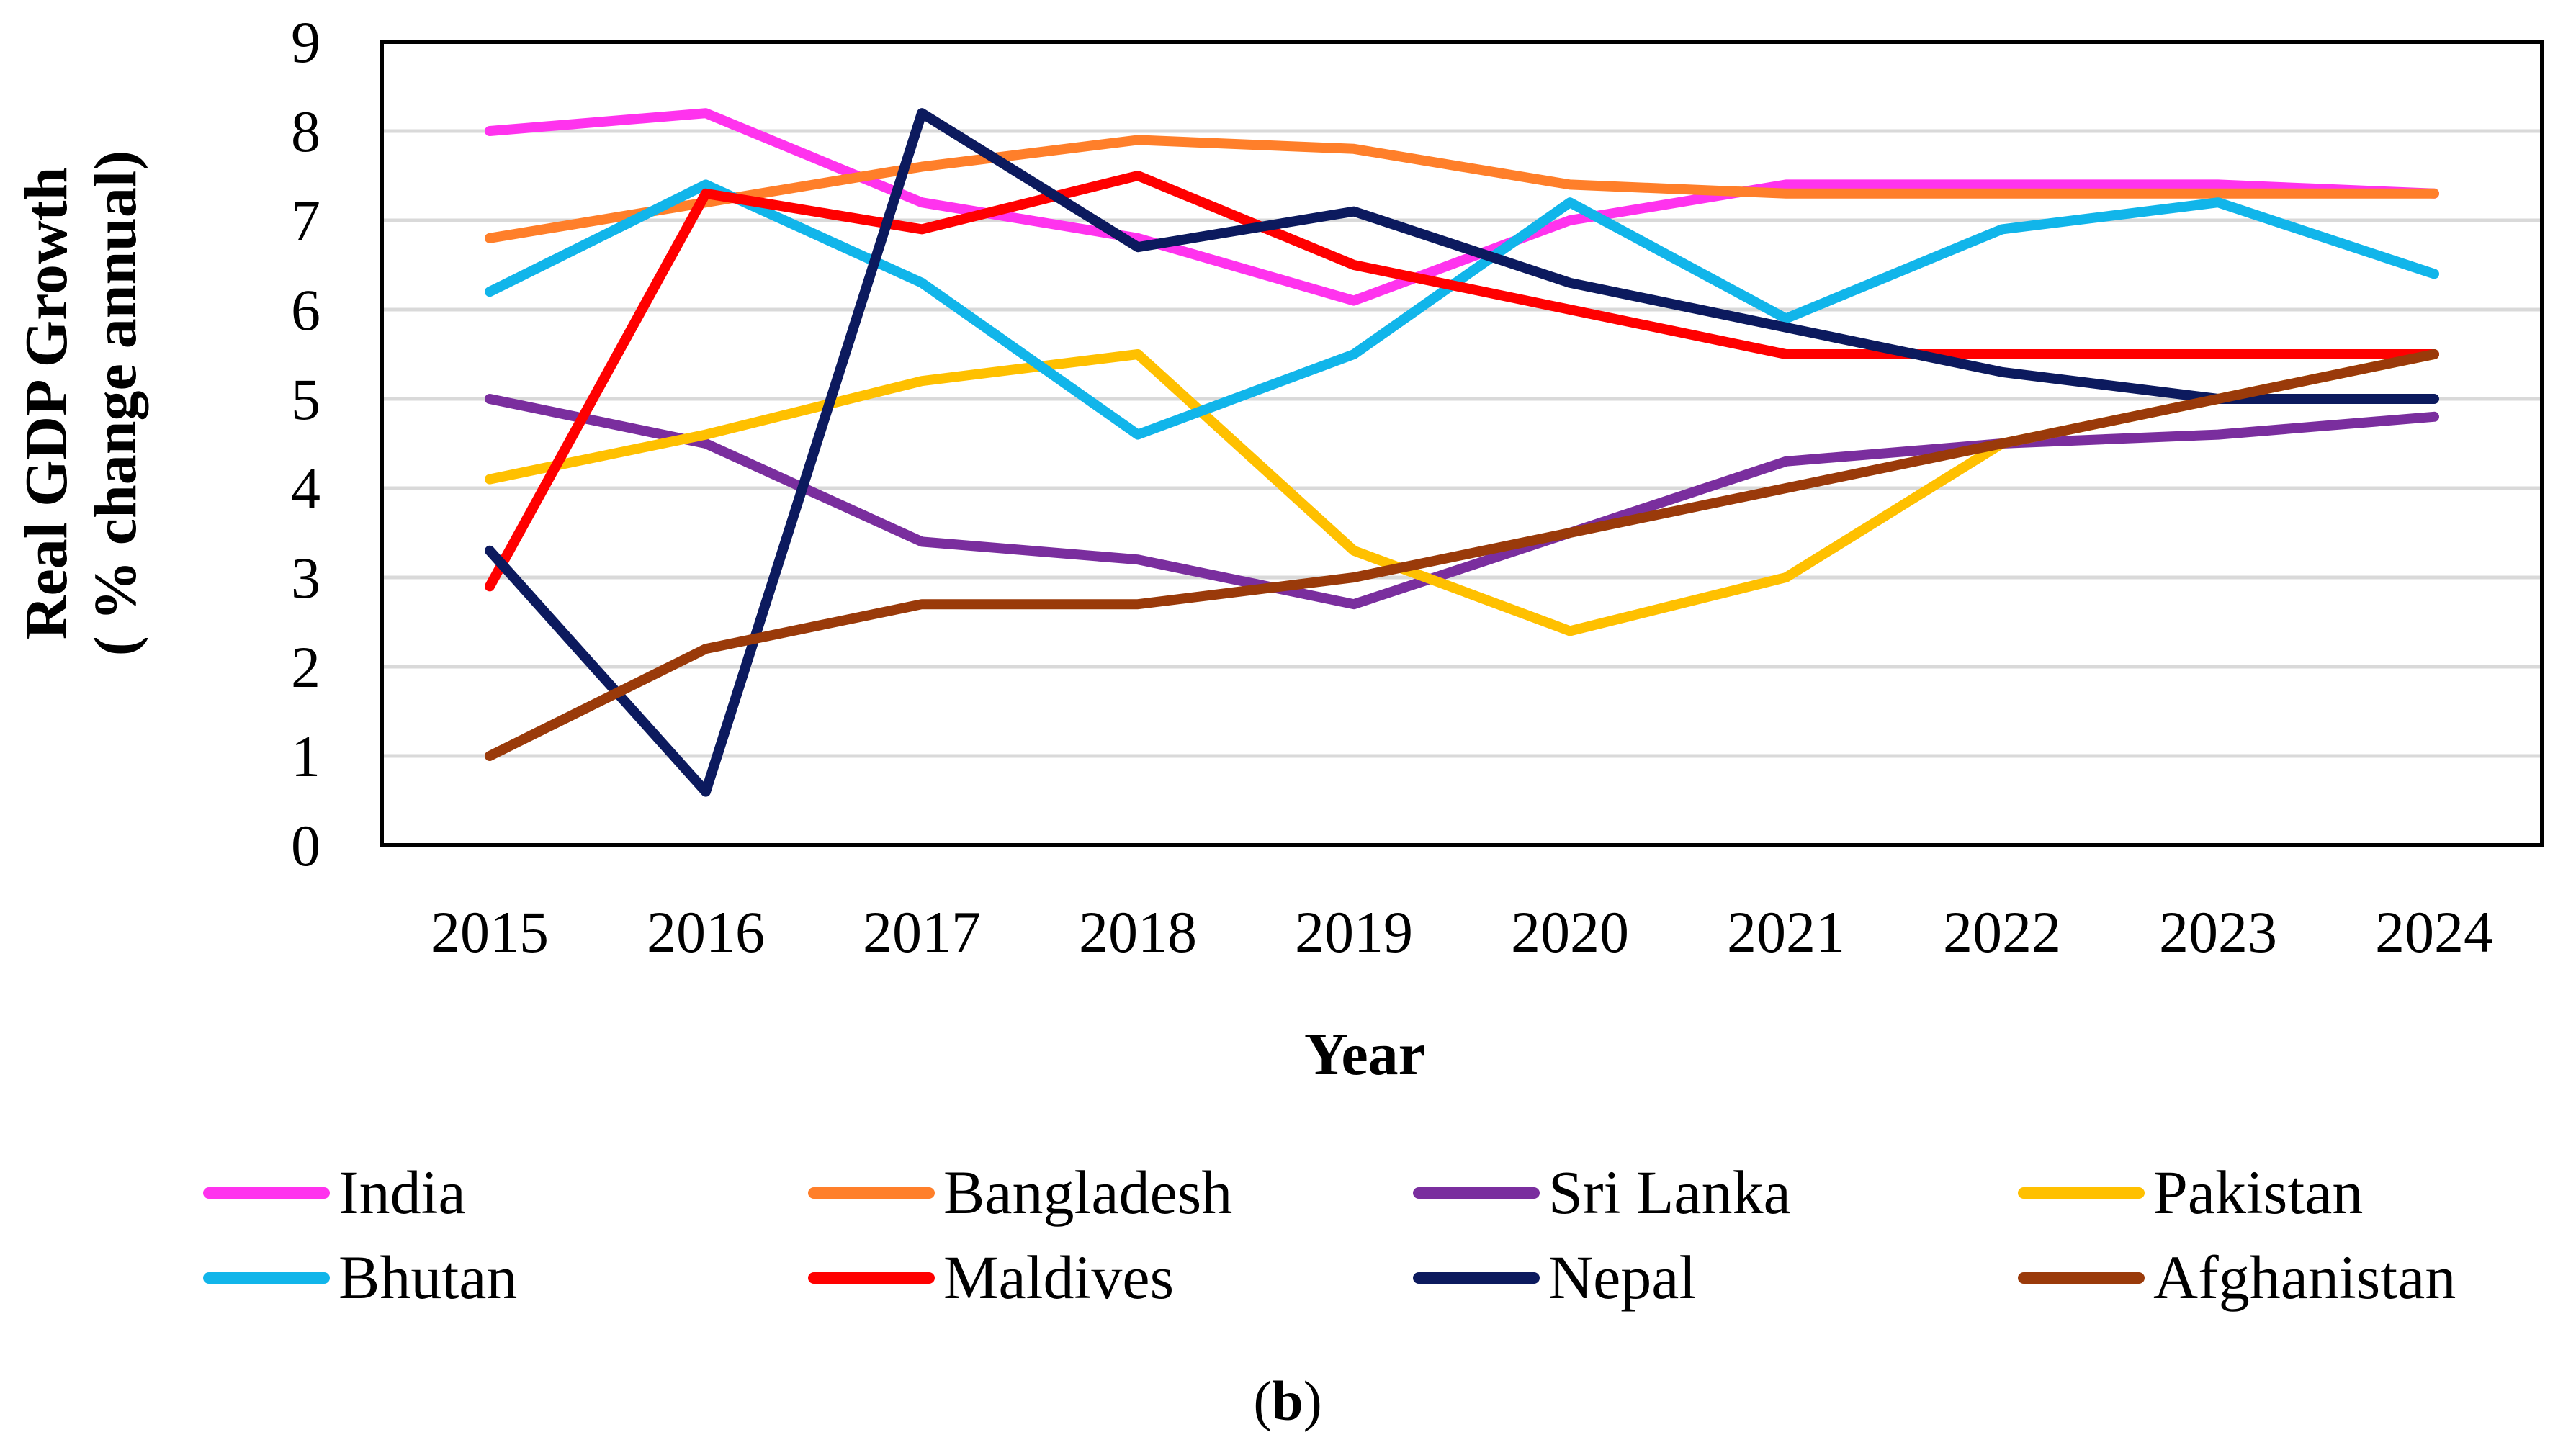  I want to click on y-tick-label: 0, so click(305, 845).